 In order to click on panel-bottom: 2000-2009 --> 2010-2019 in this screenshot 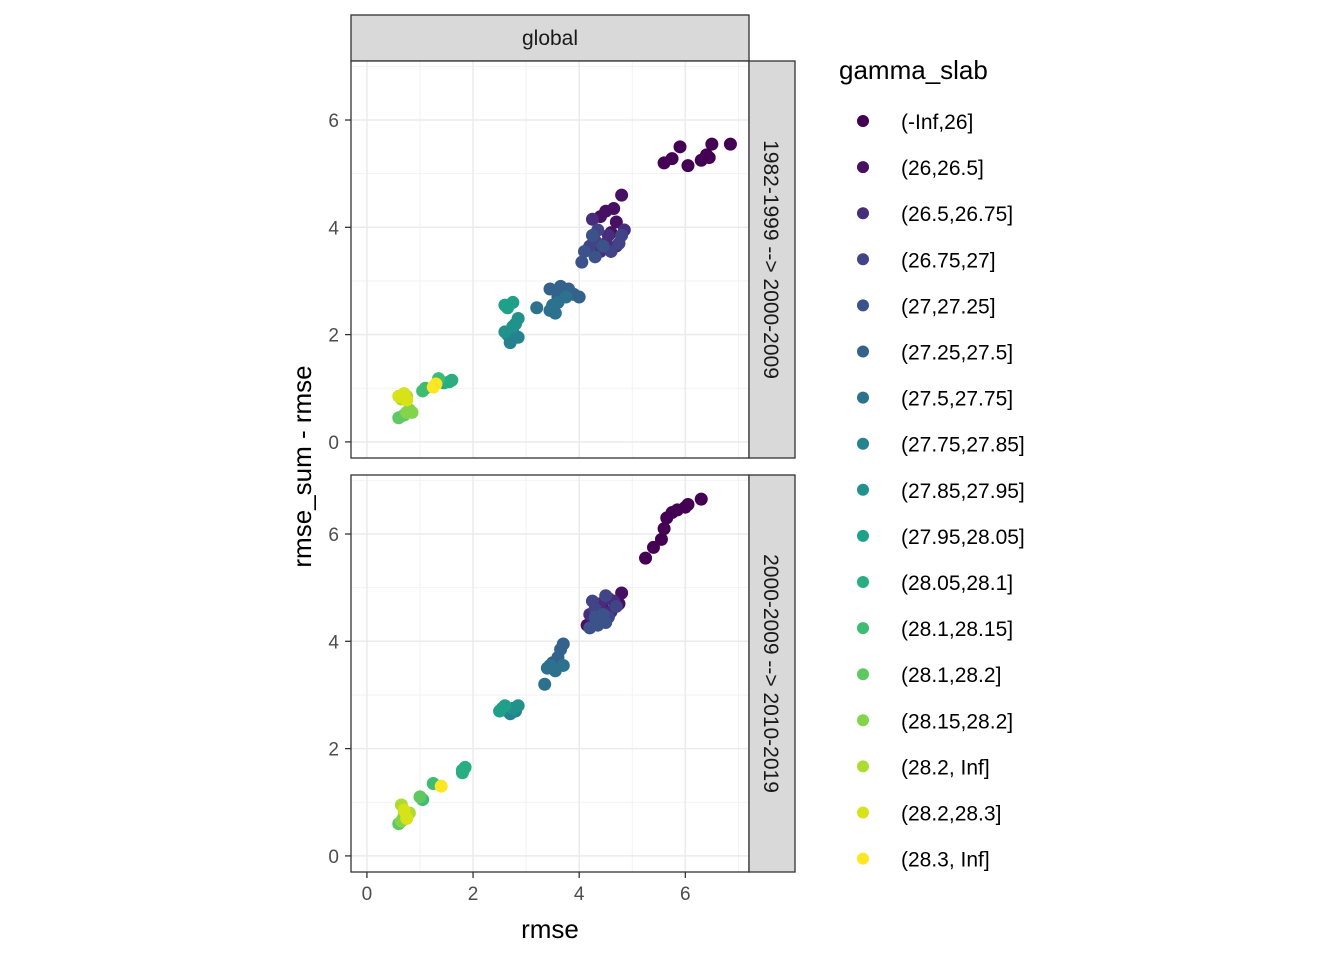, I will do `click(573, 673)`.